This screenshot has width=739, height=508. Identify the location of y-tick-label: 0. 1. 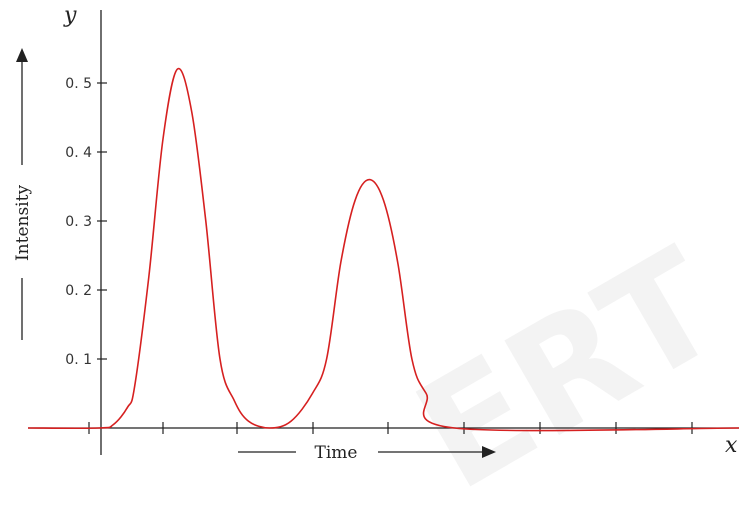
(78, 360).